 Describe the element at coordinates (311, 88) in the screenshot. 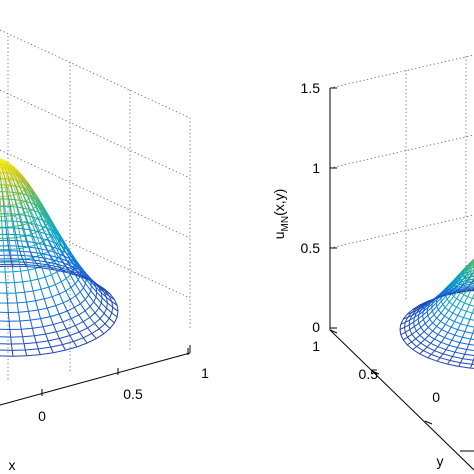

I see `right-z-tick-3: 1.5` at that location.